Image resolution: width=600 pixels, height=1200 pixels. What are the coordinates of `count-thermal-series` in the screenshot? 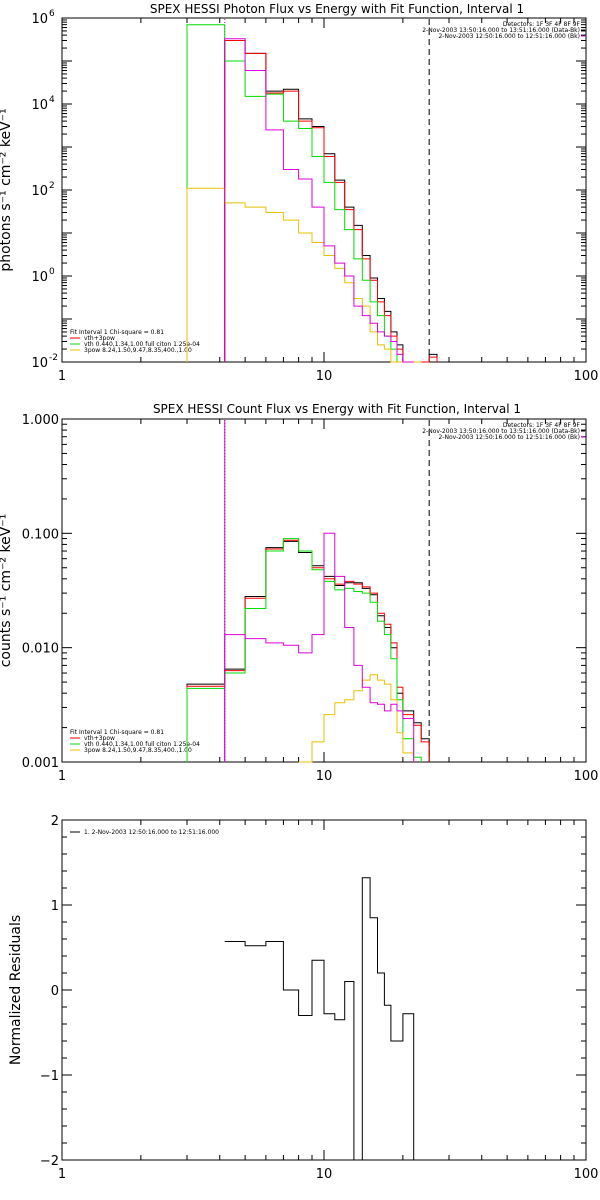 It's located at (304, 650).